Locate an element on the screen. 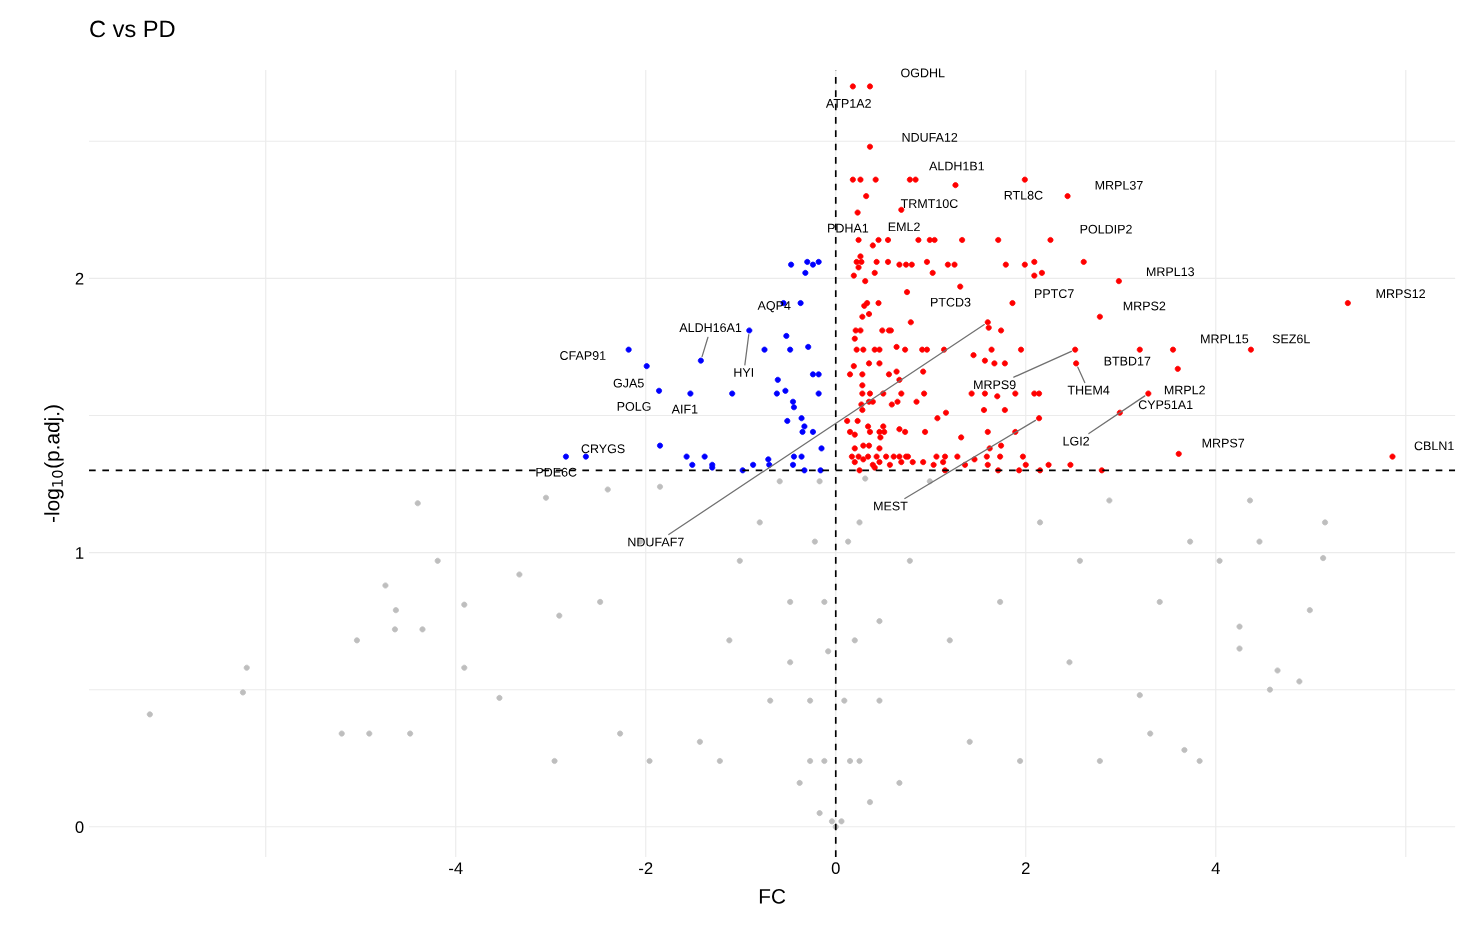 This screenshot has width=1469, height=933. annotation: POLG is located at coordinates (634, 406).